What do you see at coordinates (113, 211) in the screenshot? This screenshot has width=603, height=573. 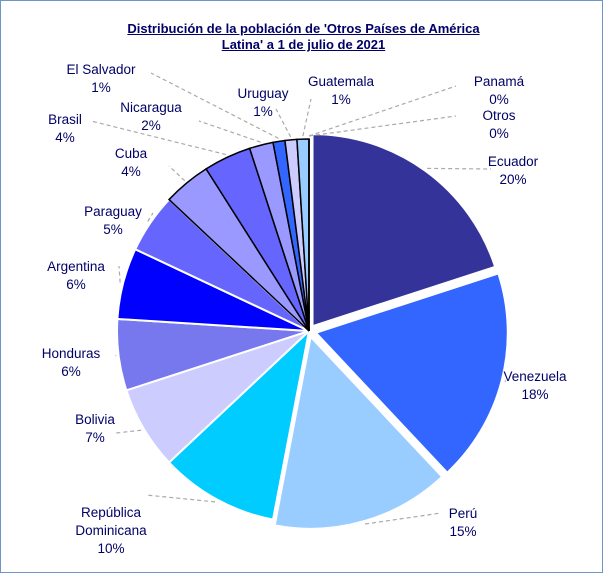 I see `category-label: Paraguay` at bounding box center [113, 211].